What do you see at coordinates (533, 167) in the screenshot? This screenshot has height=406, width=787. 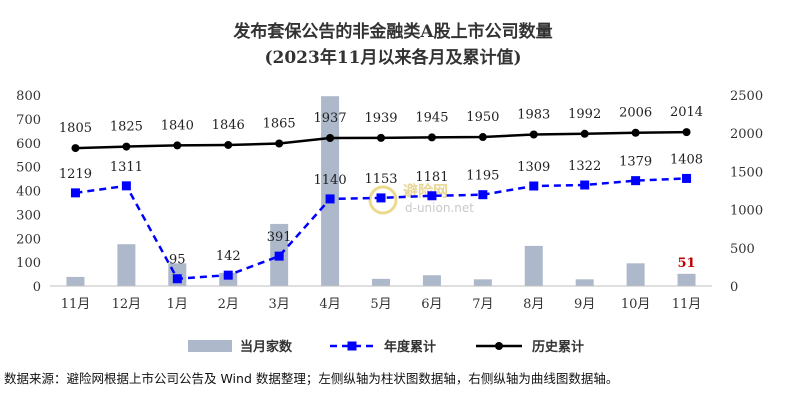 I see `yearly-data-label: 1309` at bounding box center [533, 167].